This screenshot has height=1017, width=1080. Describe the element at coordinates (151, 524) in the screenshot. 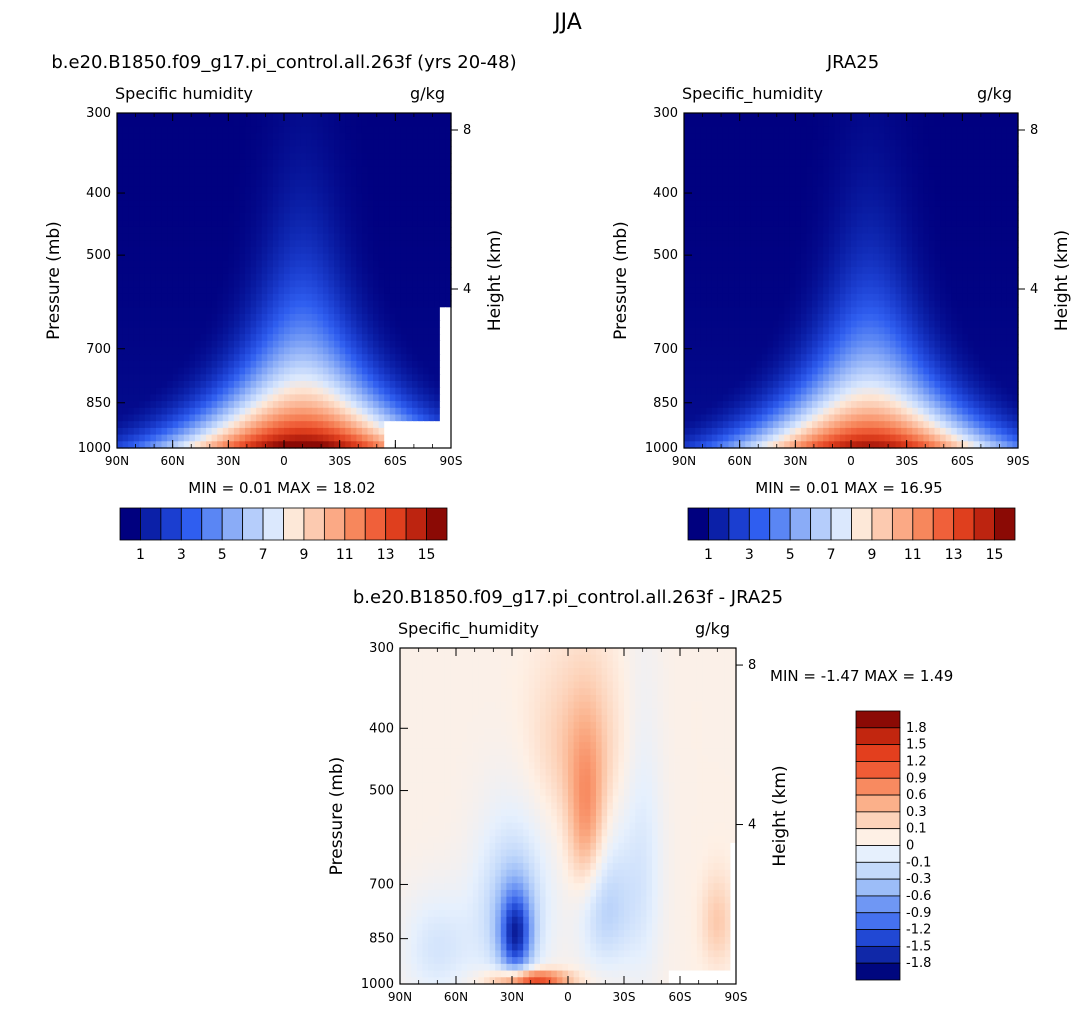

I see `colorbar-box` at that location.